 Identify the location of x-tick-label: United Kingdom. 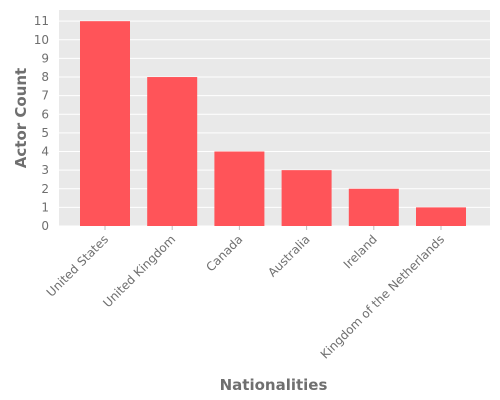
(139, 271).